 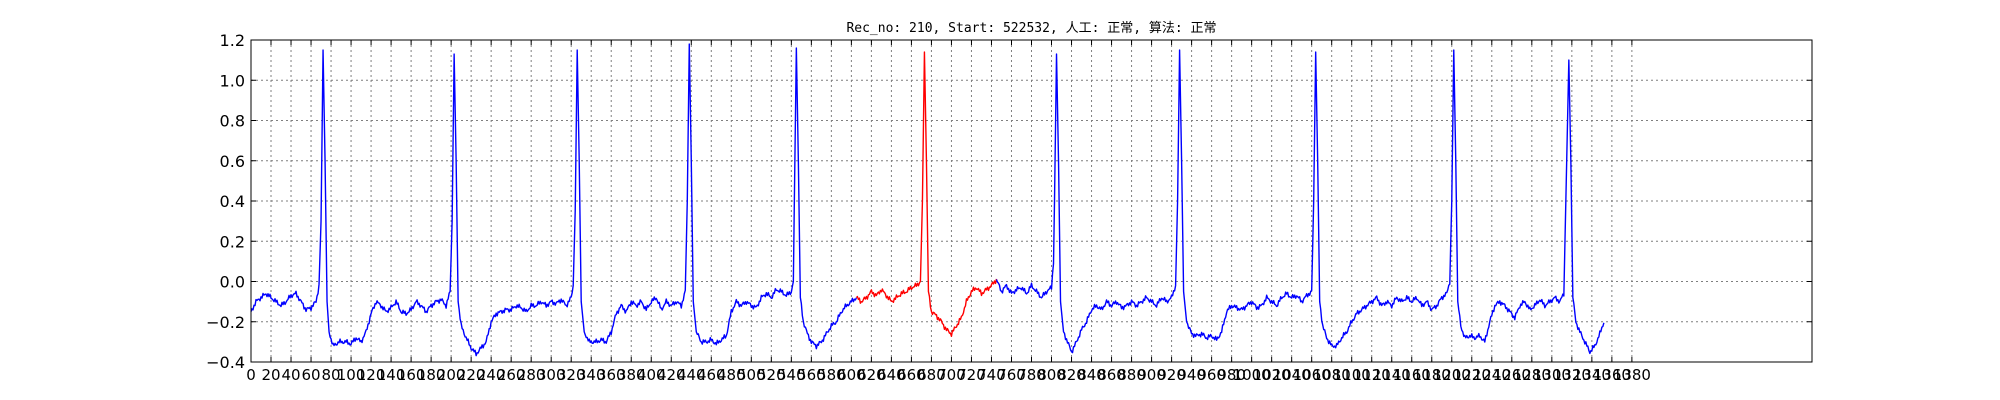 What do you see at coordinates (731, 375) in the screenshot?
I see `x-tick-label: 480` at bounding box center [731, 375].